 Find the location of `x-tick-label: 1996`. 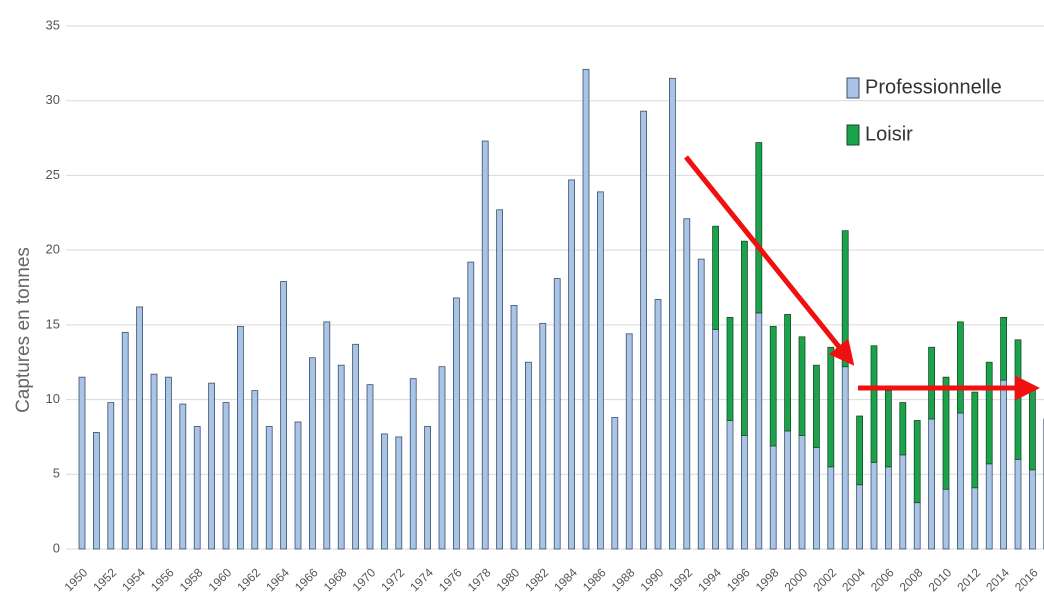

x-tick-label: 1996 is located at coordinates (738, 579).